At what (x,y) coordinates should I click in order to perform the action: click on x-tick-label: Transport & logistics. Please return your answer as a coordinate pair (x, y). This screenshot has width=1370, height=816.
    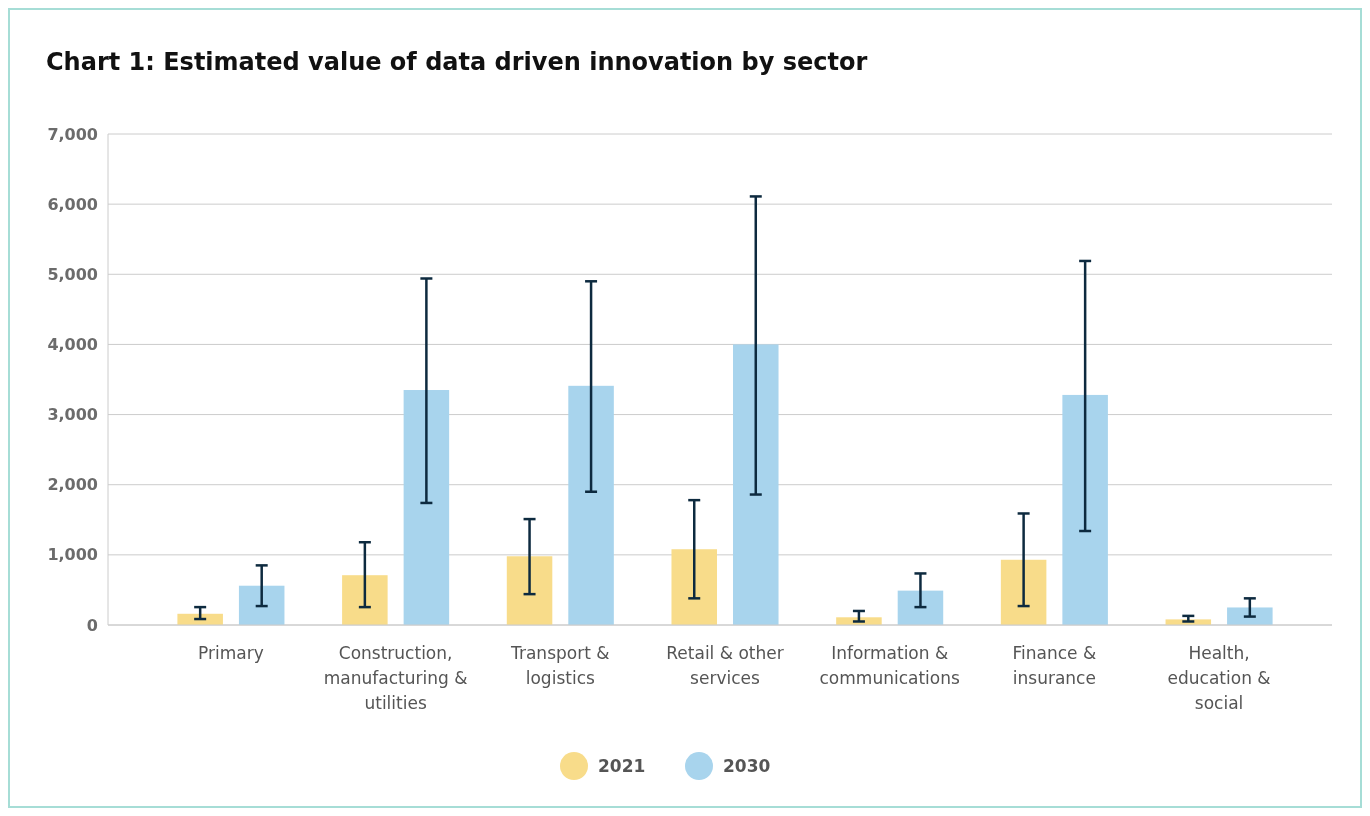
    Looking at the image, I should click on (560, 665).